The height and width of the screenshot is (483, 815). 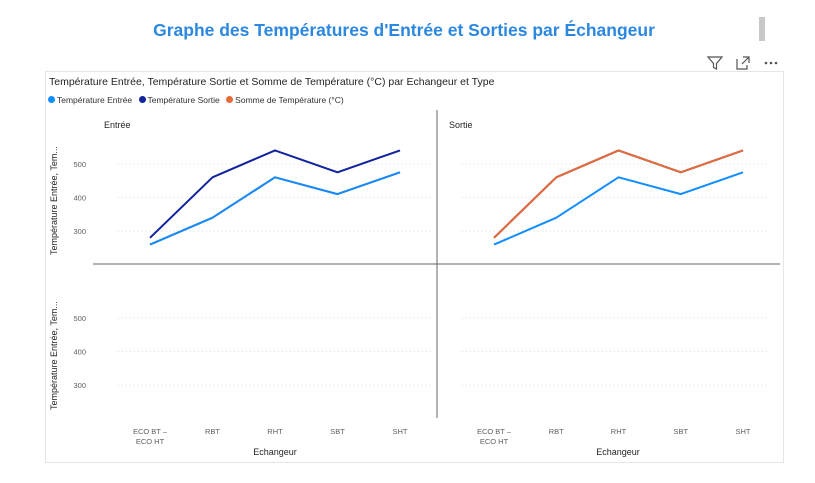 I want to click on legend-item-somme-temperature: Somme de Température (°C), so click(x=285, y=100).